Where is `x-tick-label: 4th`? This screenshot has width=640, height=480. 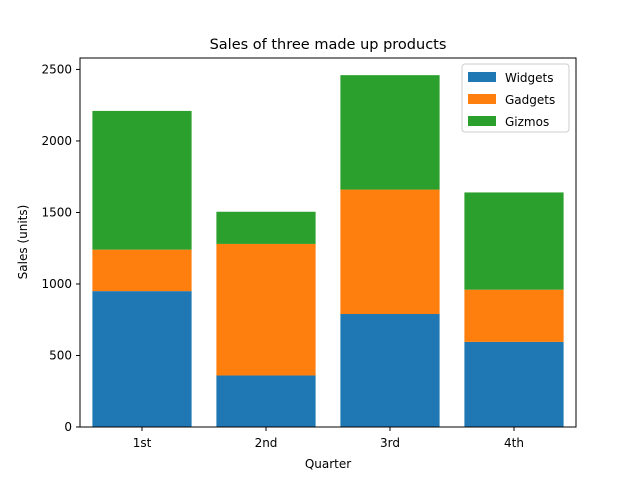
x-tick-label: 4th is located at coordinates (514, 443).